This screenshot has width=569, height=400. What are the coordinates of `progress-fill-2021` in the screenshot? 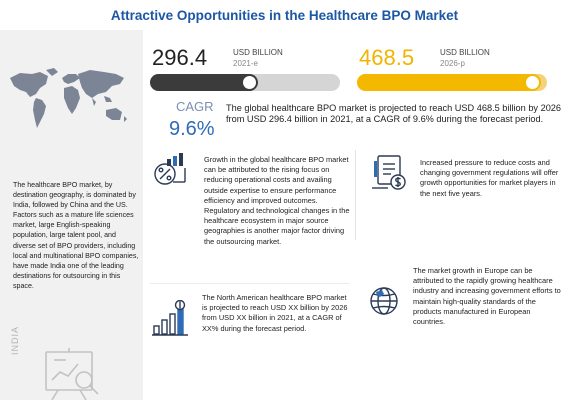 It's located at (204, 82).